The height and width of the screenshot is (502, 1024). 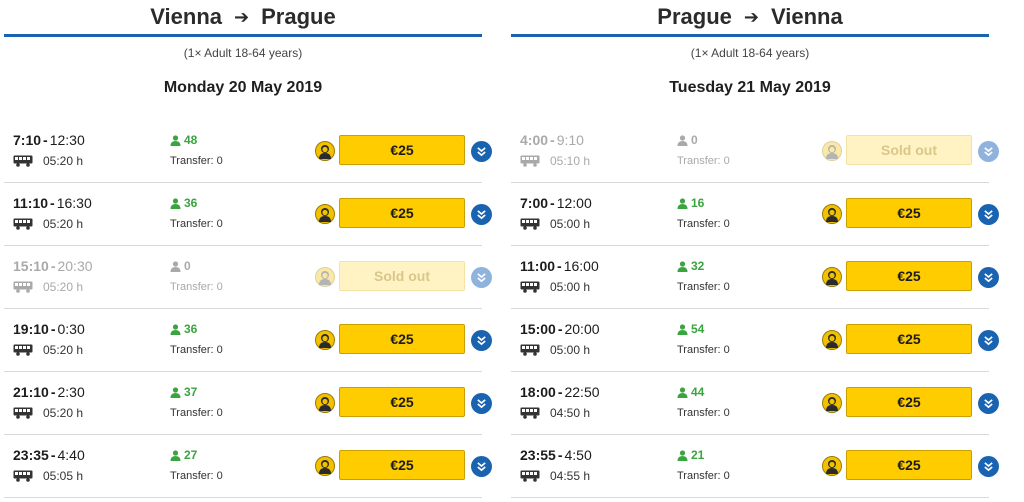 I want to click on trip-times: 11:00-16:00, so click(x=559, y=266).